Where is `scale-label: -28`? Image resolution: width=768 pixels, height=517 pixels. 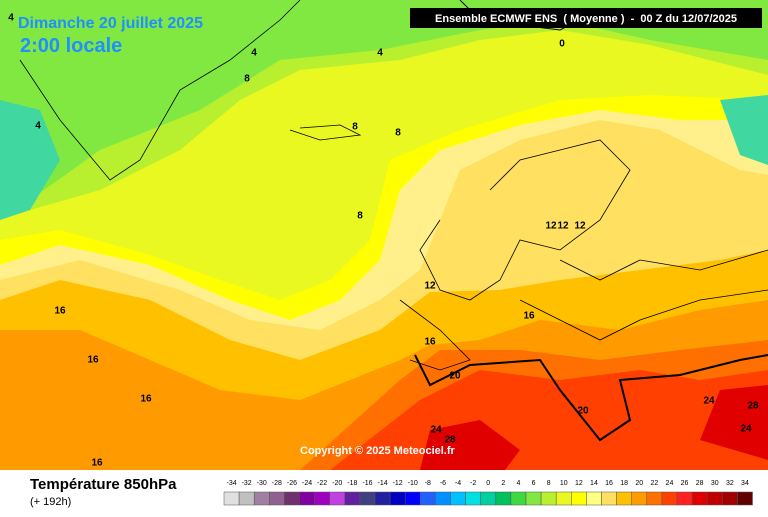
scale-label: -28 is located at coordinates (277, 483).